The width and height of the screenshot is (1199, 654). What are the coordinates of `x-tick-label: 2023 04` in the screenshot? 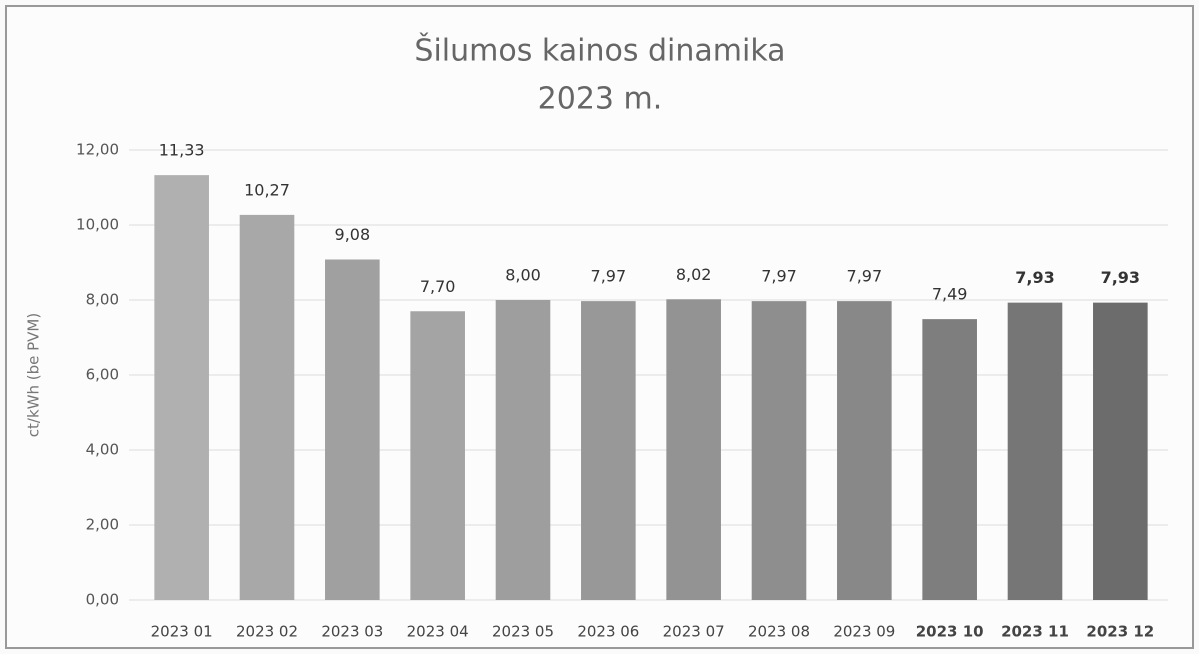 It's located at (438, 632).